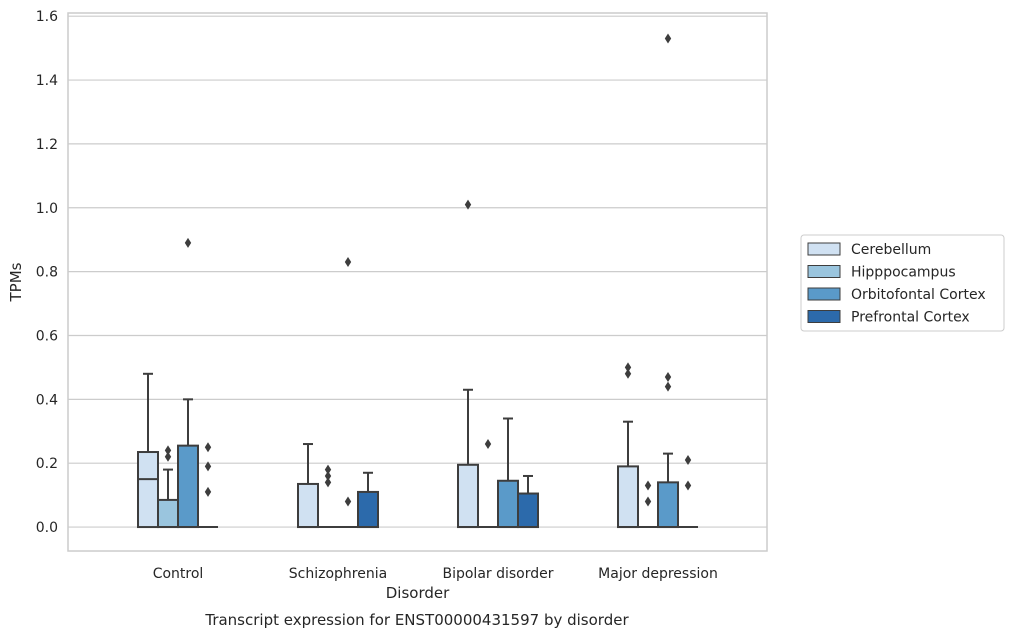 This screenshot has width=1014, height=642. I want to click on x-tick-label: Bipolar disorder, so click(497, 574).